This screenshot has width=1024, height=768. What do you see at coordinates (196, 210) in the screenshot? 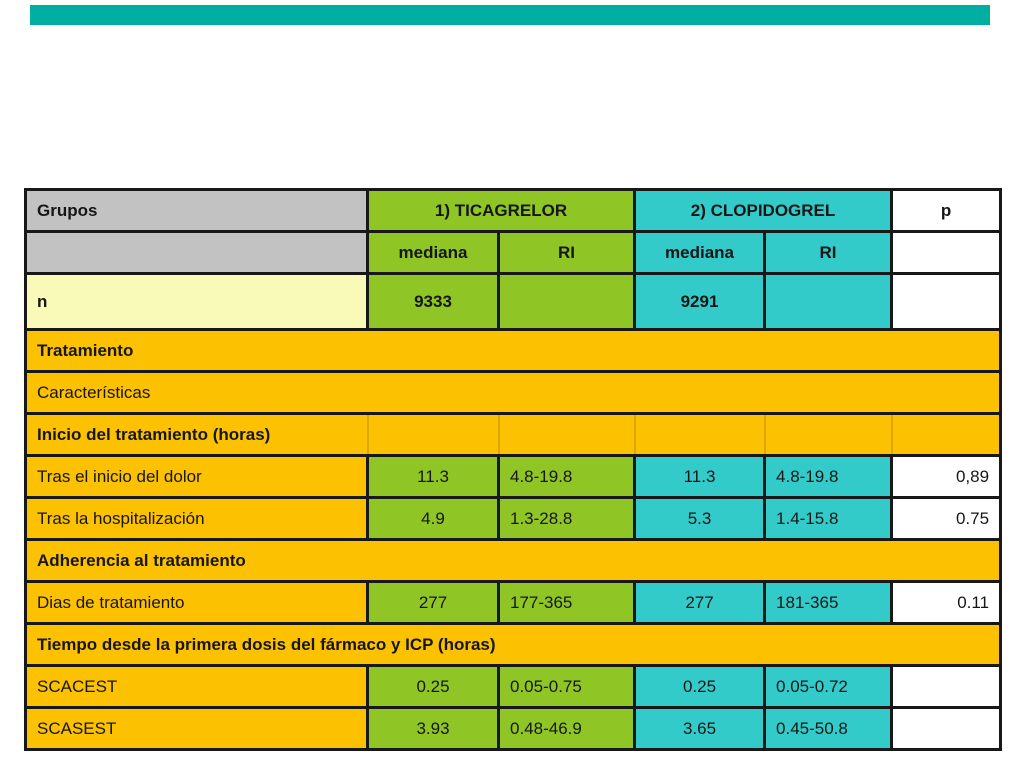
I see `grupos-header-cell: Grupos` at bounding box center [196, 210].